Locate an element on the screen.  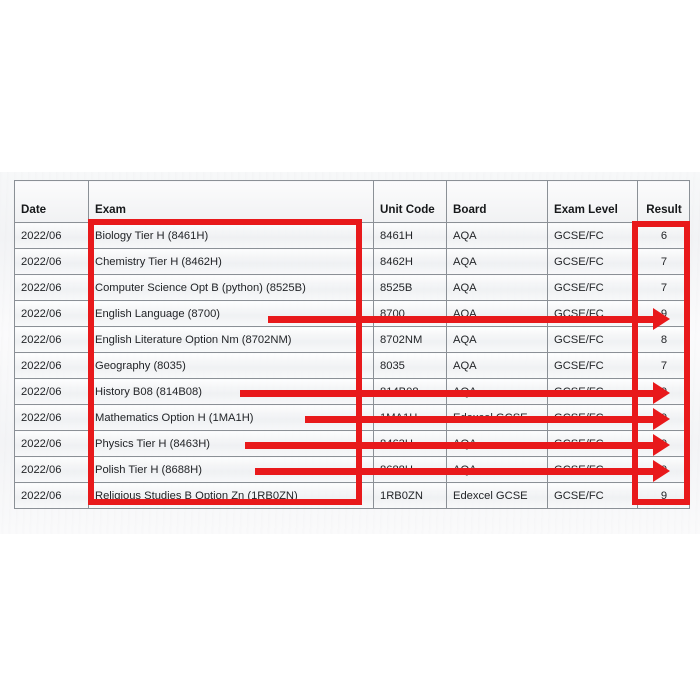
column-header-result: Result is located at coordinates (663, 201).